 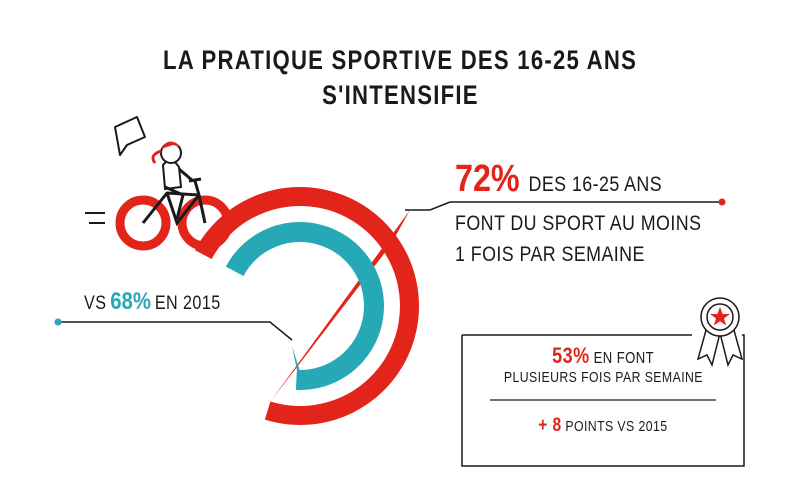 What do you see at coordinates (298, 365) in the screenshot?
I see `arc-2015-wedge` at bounding box center [298, 365].